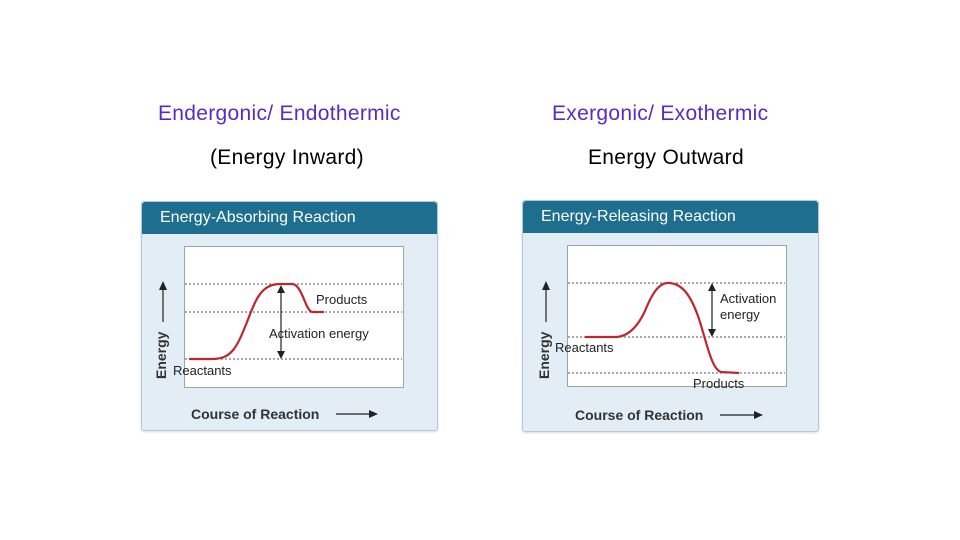 The height and width of the screenshot is (540, 960). What do you see at coordinates (289, 218) in the screenshot?
I see `energy-absorbing-header: Energy-Absorbing Reaction` at bounding box center [289, 218].